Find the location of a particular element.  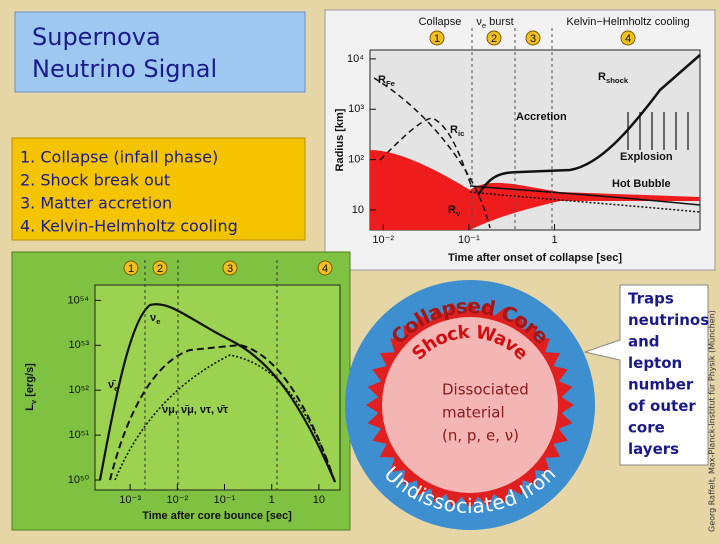

interior-label: material is located at coordinates (473, 413).